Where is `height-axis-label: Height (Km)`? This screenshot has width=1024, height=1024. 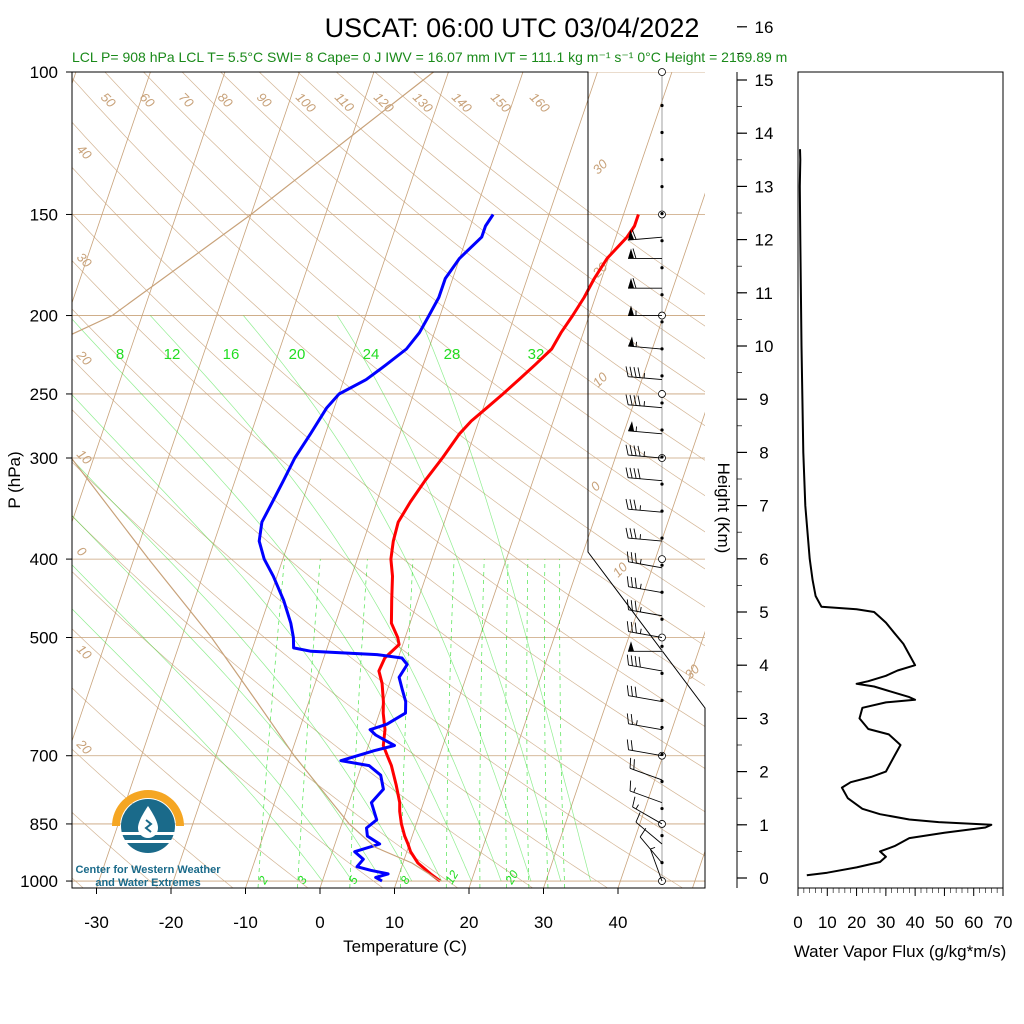
height-axis-label: Height (Km) is located at coordinates (723, 508).